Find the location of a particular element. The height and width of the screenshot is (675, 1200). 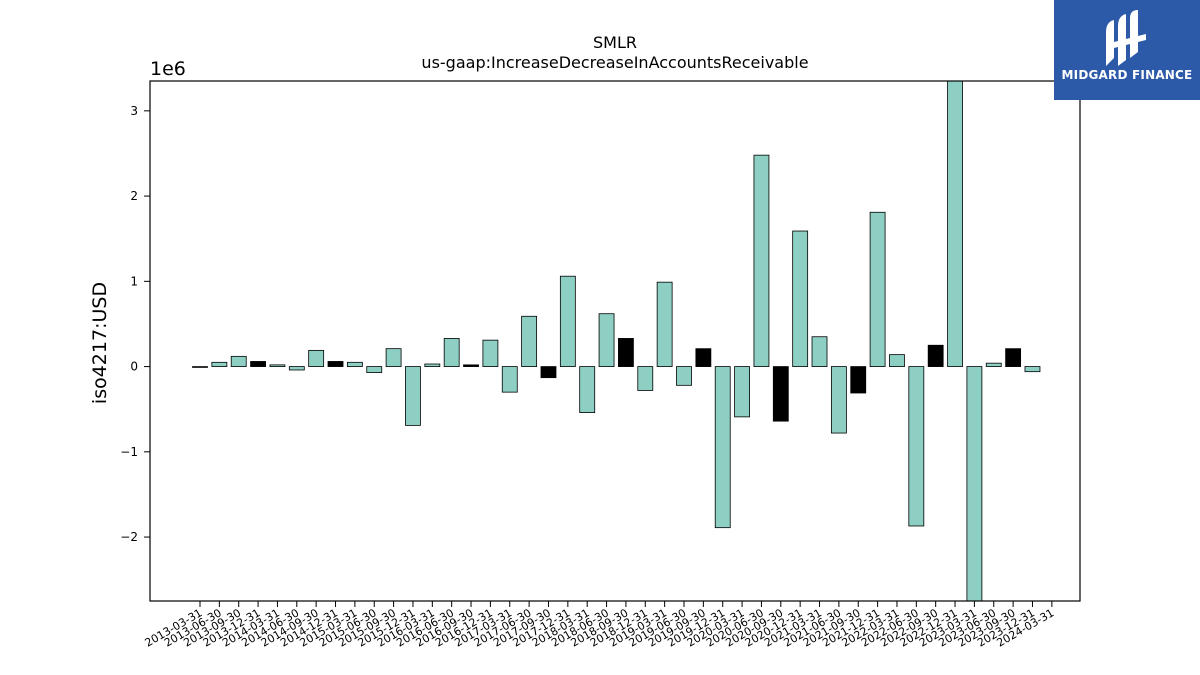

y-axis-multiplier: 1e6 is located at coordinates (168, 69).